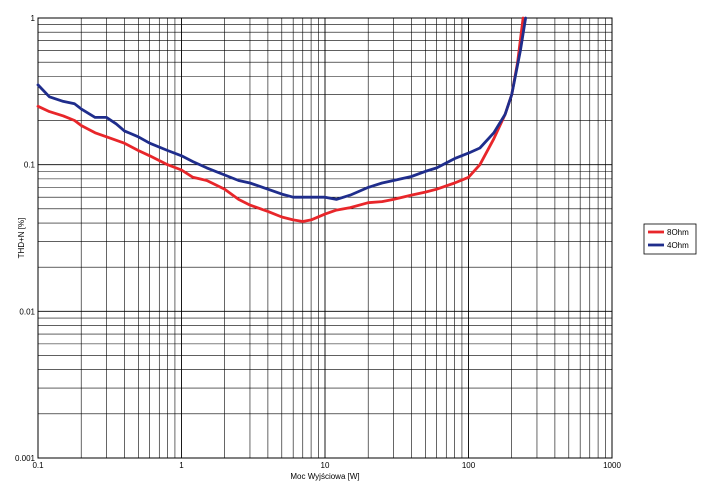 Image resolution: width=705 pixels, height=485 pixels. I want to click on y-axis-label: THD+N [%], so click(21, 238).